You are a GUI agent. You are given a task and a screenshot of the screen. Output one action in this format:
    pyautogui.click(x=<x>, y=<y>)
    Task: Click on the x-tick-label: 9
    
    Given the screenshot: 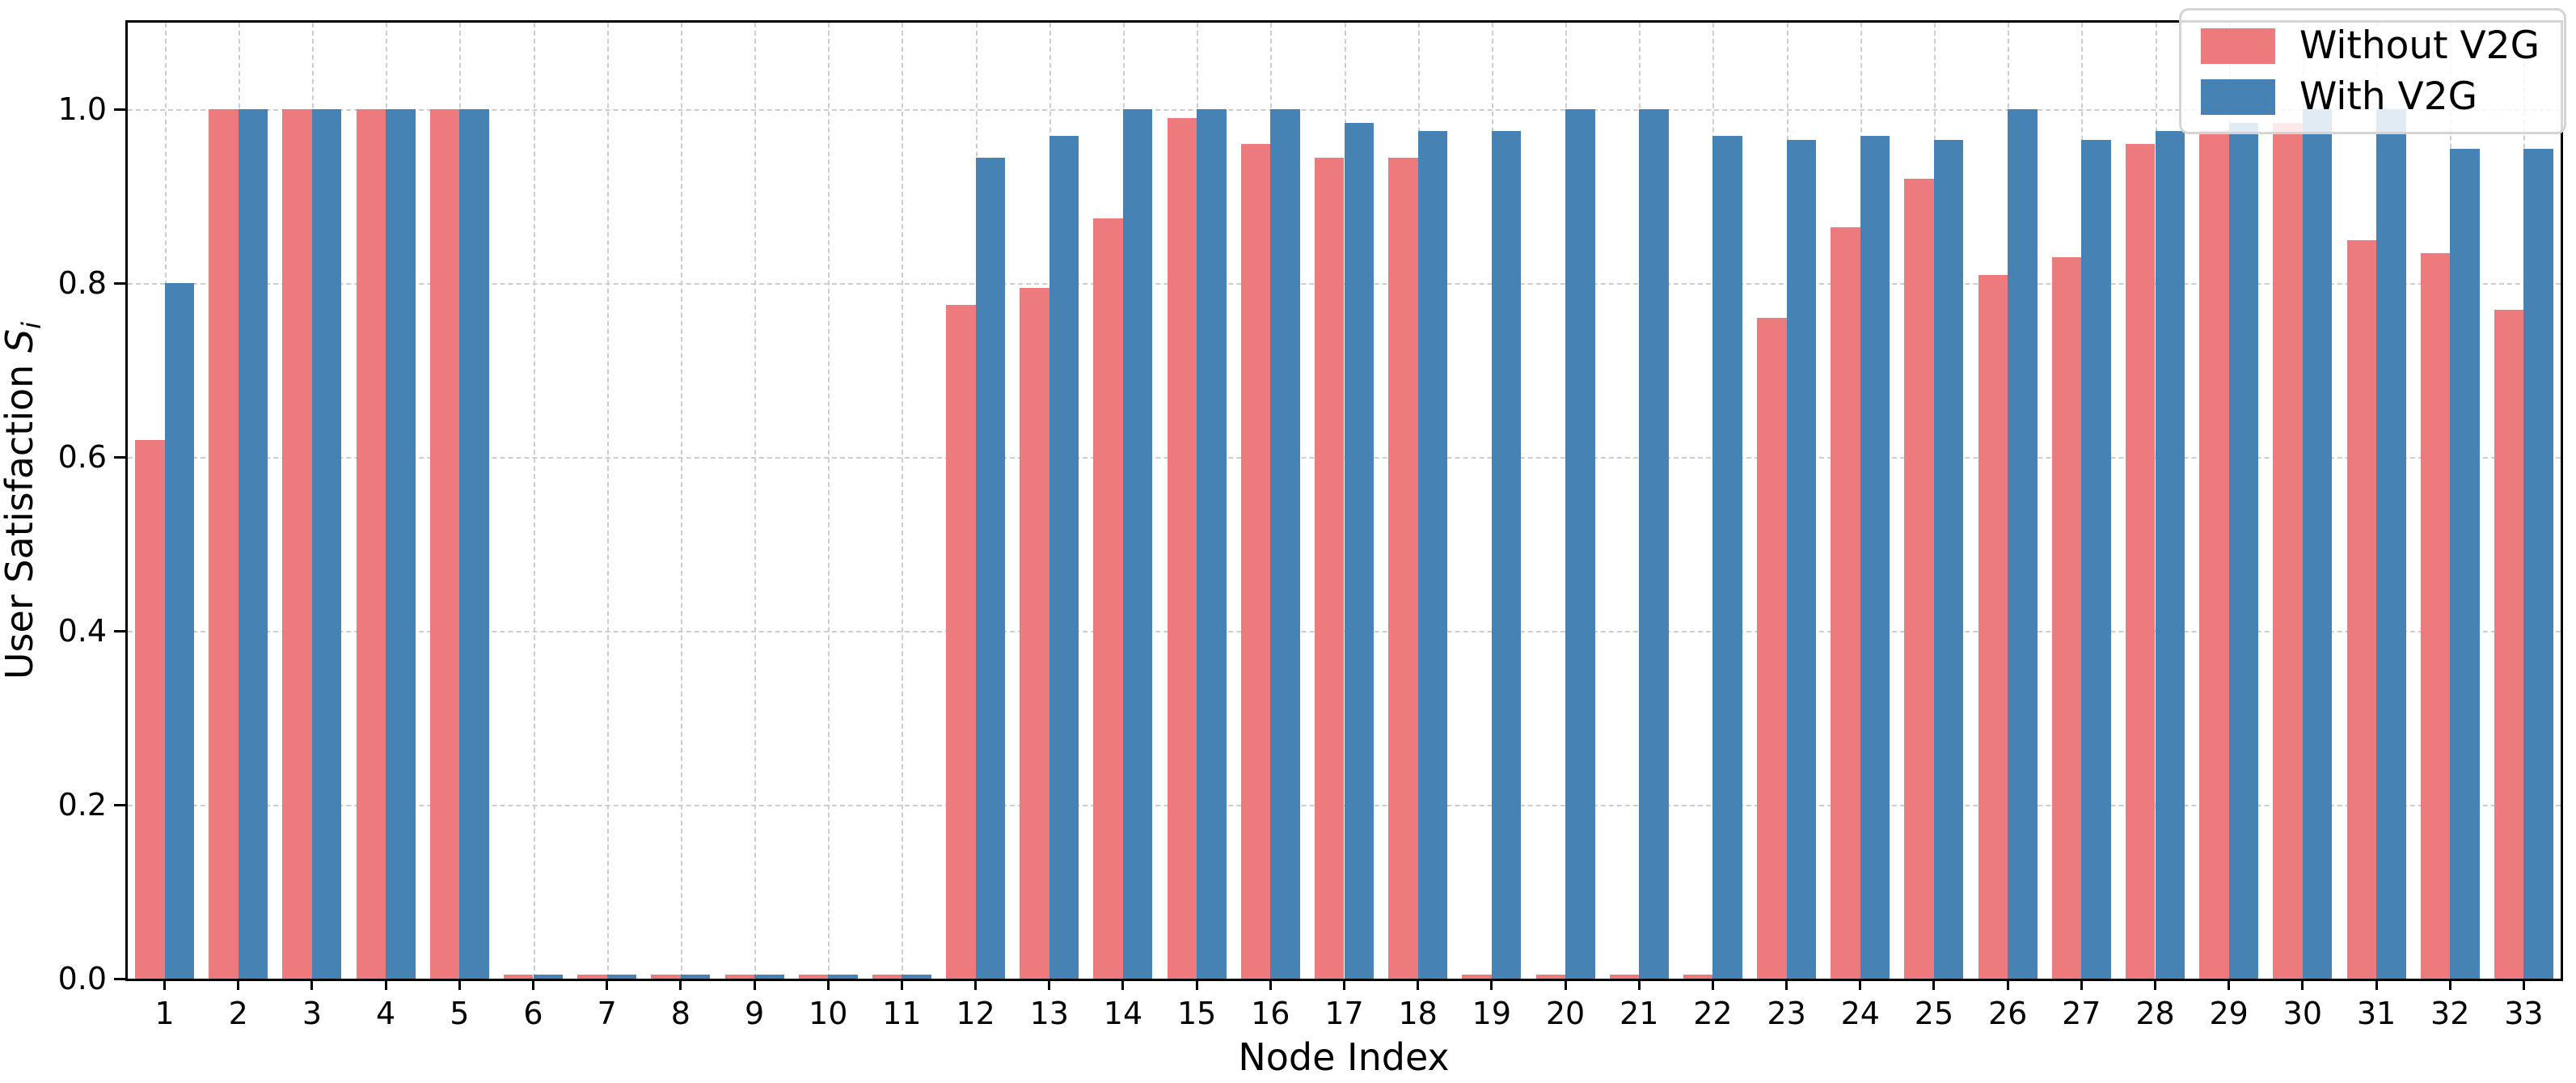 What is the action you would take?
    pyautogui.click(x=754, y=1014)
    